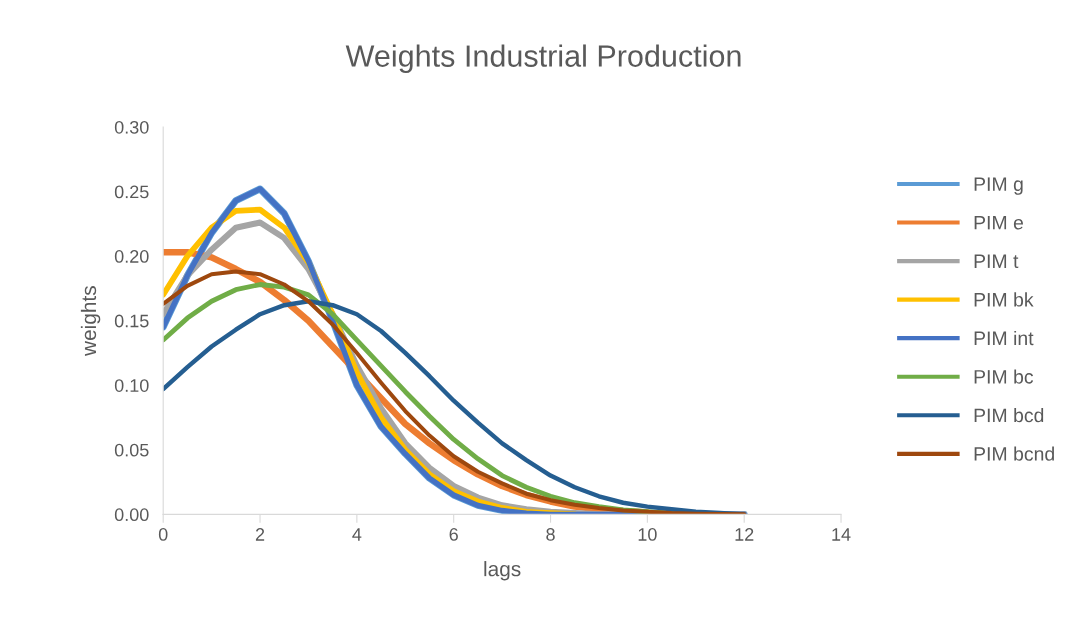 This screenshot has width=1088, height=635. What do you see at coordinates (131, 256) in the screenshot?
I see `y-tick-label: 0.20` at bounding box center [131, 256].